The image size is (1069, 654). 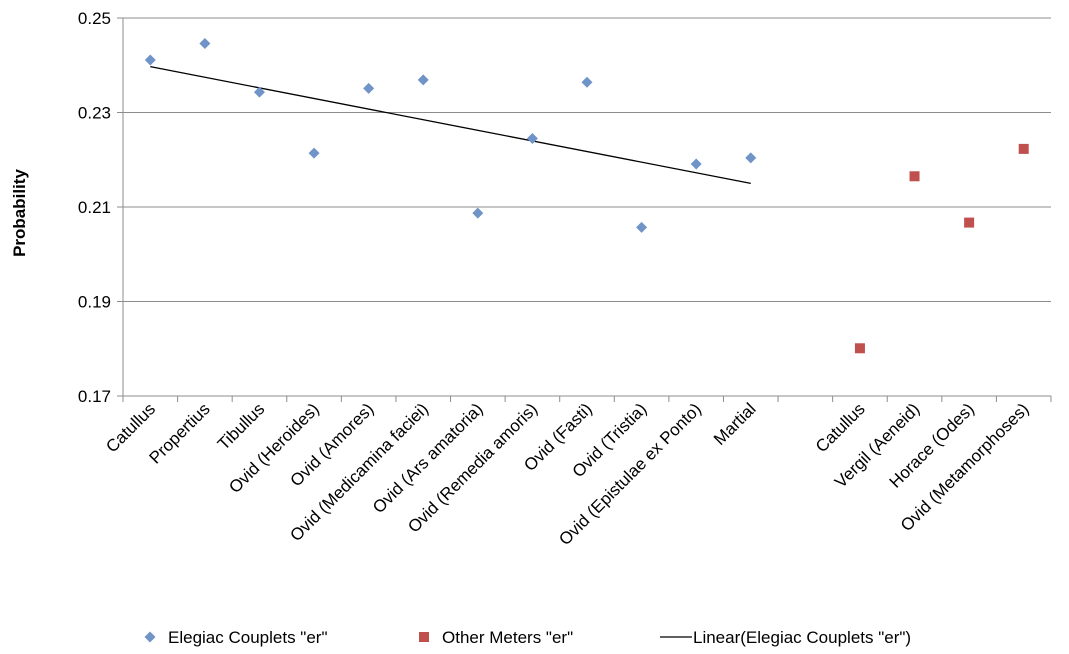 I want to click on trendline-layer, so click(x=450, y=125).